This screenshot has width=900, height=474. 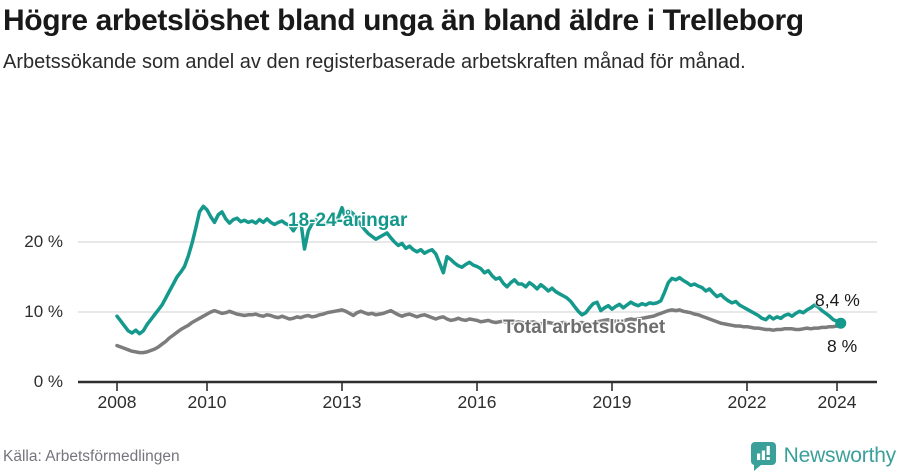 I want to click on series-end-dot, so click(x=841, y=323).